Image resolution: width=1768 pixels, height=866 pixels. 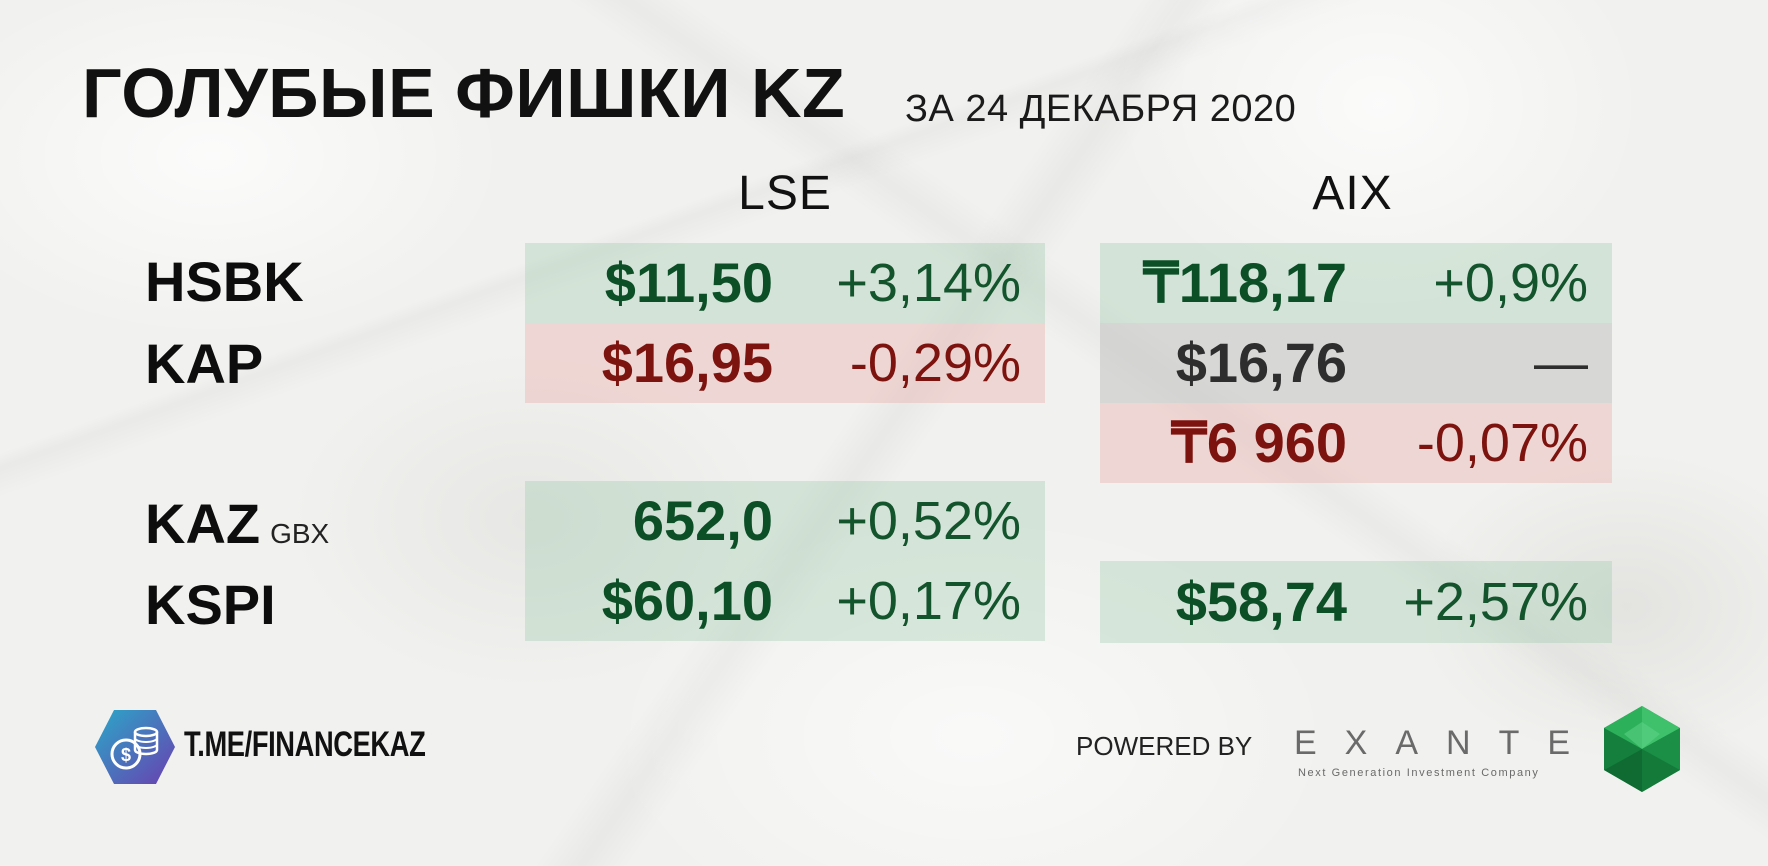 I want to click on quote-cell-kspi-lse: $60,10 +0,17%, so click(x=785, y=601).